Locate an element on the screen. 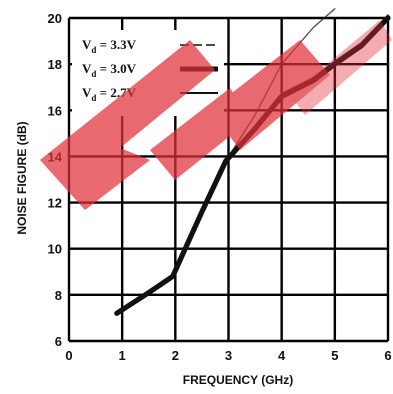  x-axis-label: FREQUENCY (GHz) is located at coordinates (238, 380).